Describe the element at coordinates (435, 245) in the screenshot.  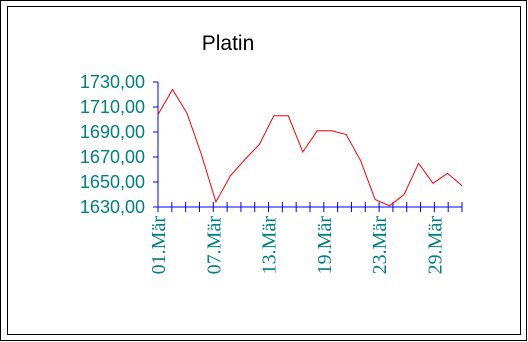
I see `x-tick-label: 29.Mär` at that location.